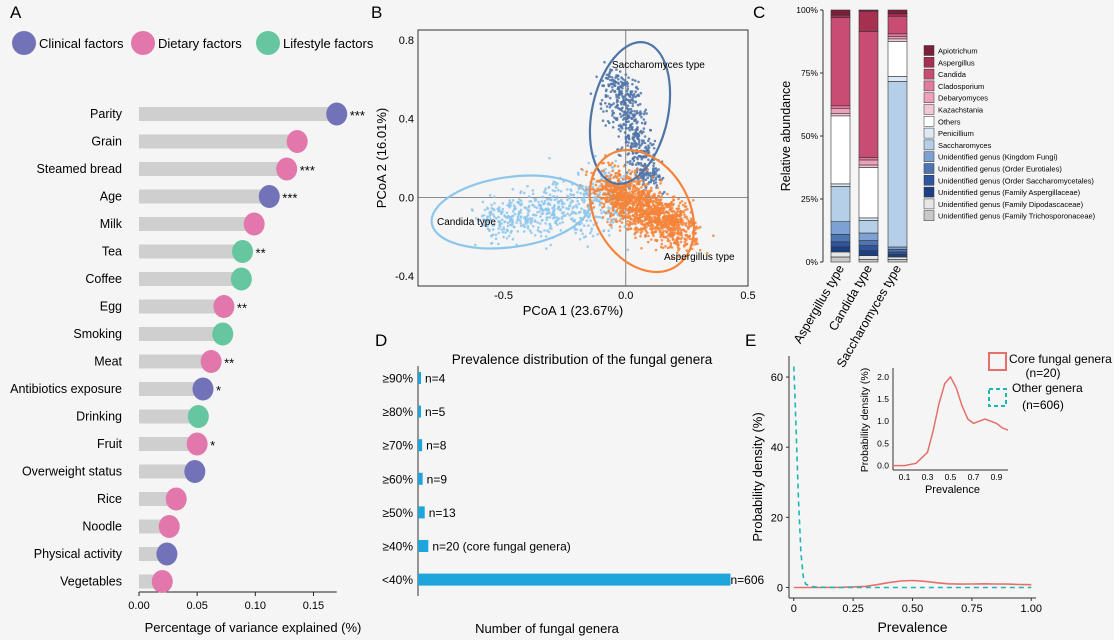 Image resolution: width=1114 pixels, height=640 pixels. What do you see at coordinates (868, 94) in the screenshot?
I see `stack-segment-candida` at bounding box center [868, 94].